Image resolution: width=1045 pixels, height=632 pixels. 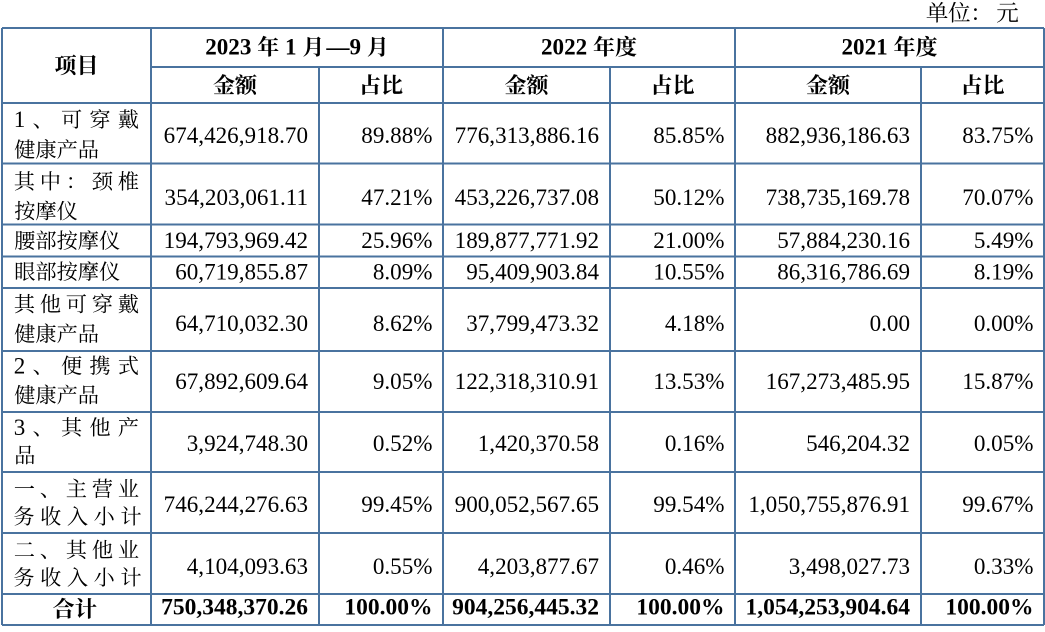 I want to click on svg-text: 99.54%, so click(x=688, y=504).